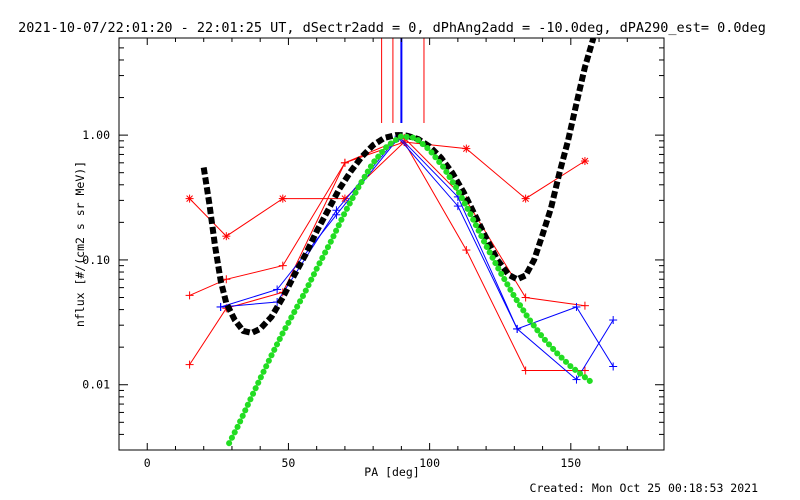  Describe the element at coordinates (147, 463) in the screenshot. I see `x-tick-label: 0` at that location.